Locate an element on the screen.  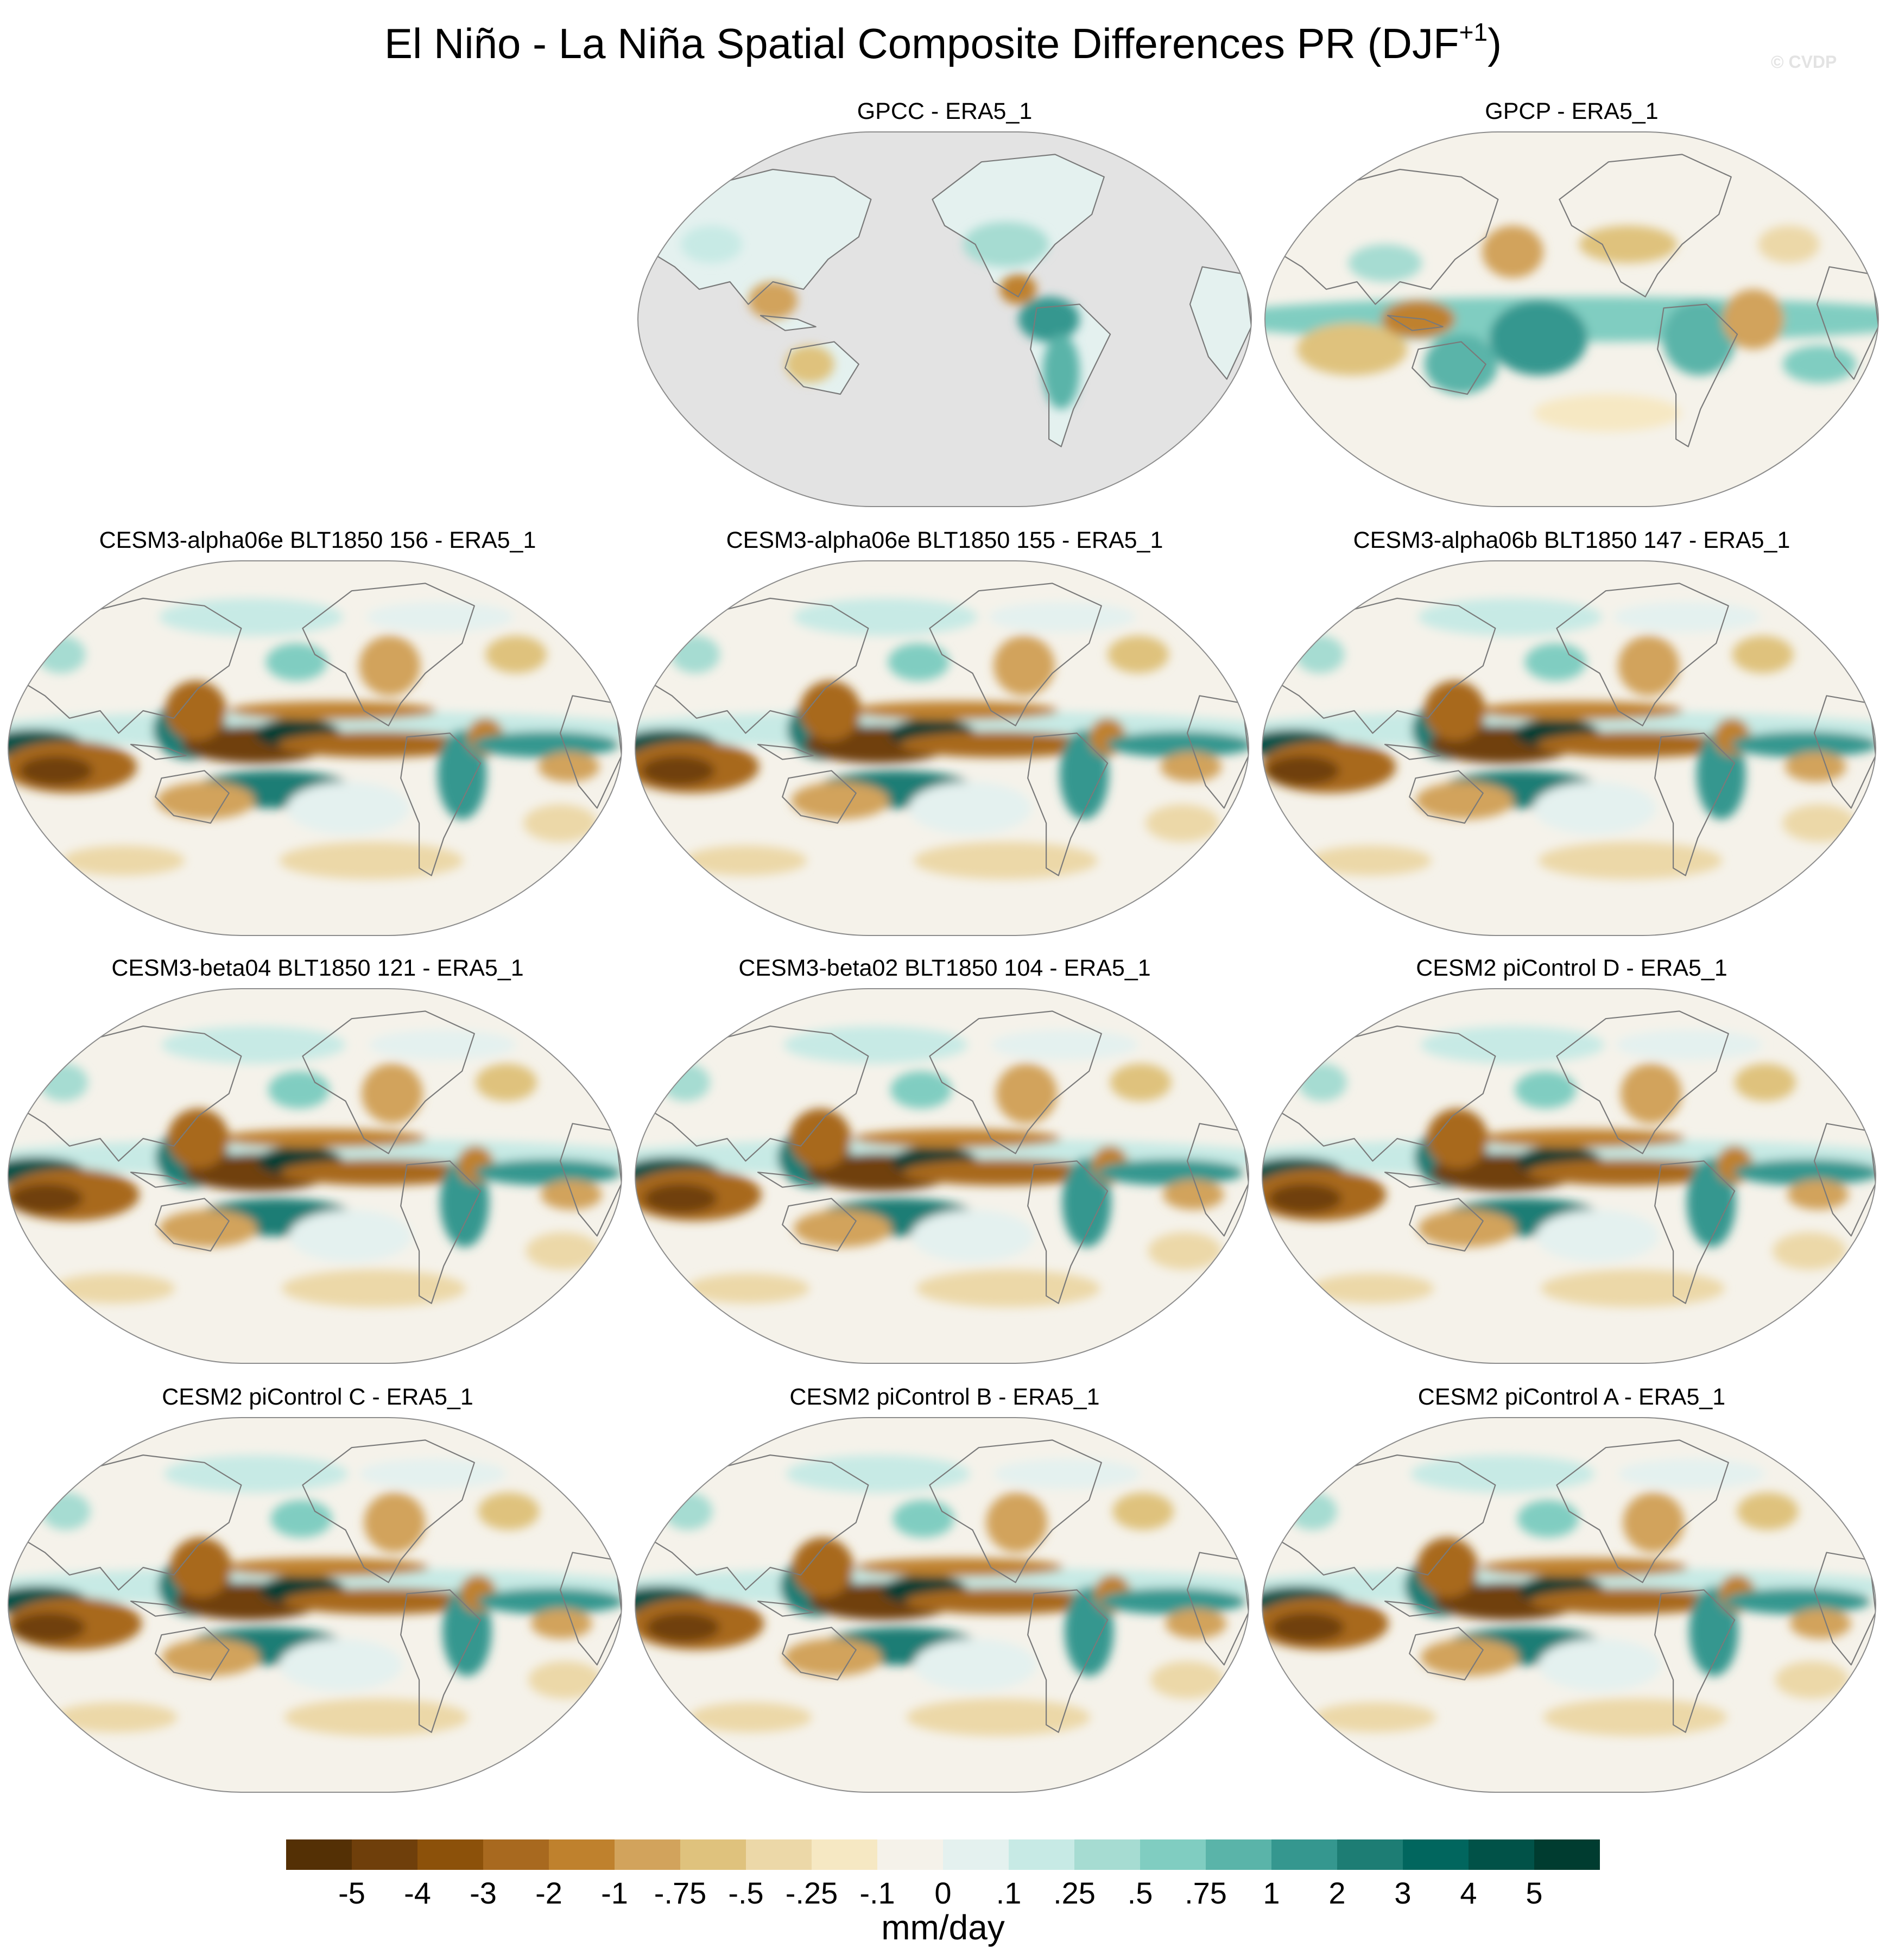
land-indonesia is located at coordinates (788, 323).